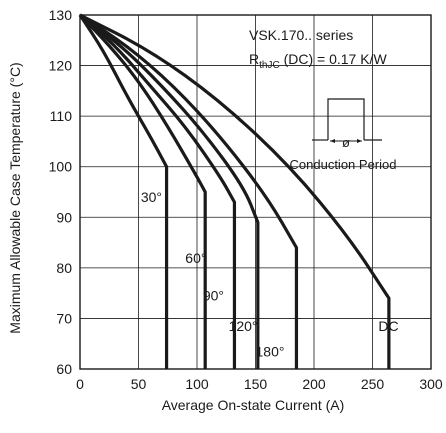 This screenshot has height=433, width=446. Describe the element at coordinates (269, 65) in the screenshot. I see `r-subscript: thJC` at that location.